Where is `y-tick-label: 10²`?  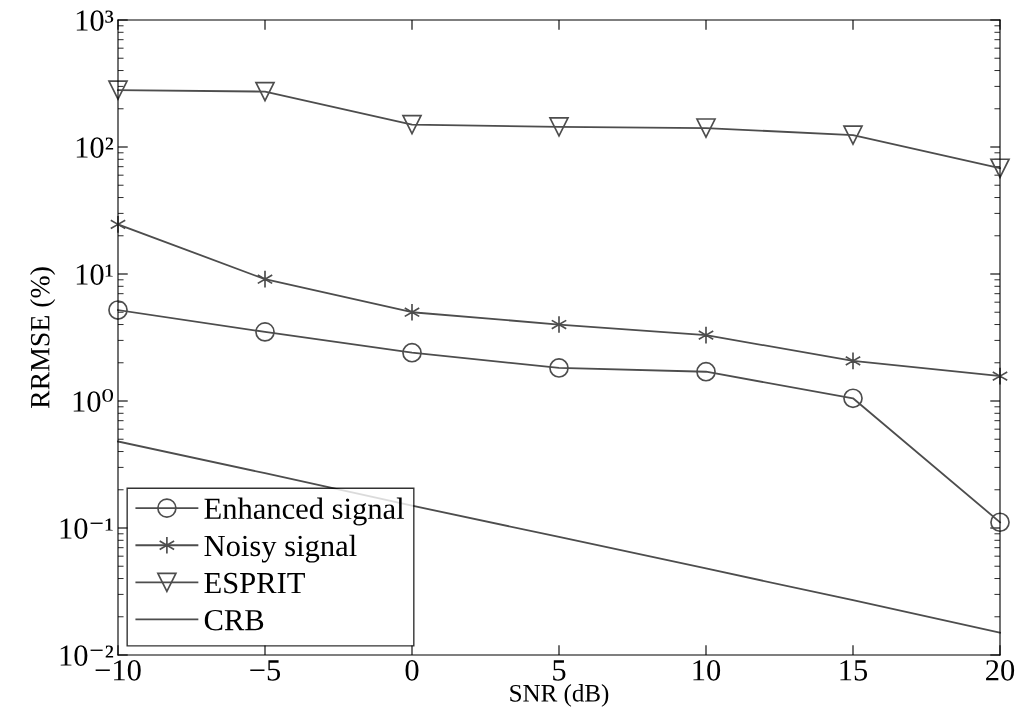 y-tick-label: 10² is located at coordinates (95, 147).